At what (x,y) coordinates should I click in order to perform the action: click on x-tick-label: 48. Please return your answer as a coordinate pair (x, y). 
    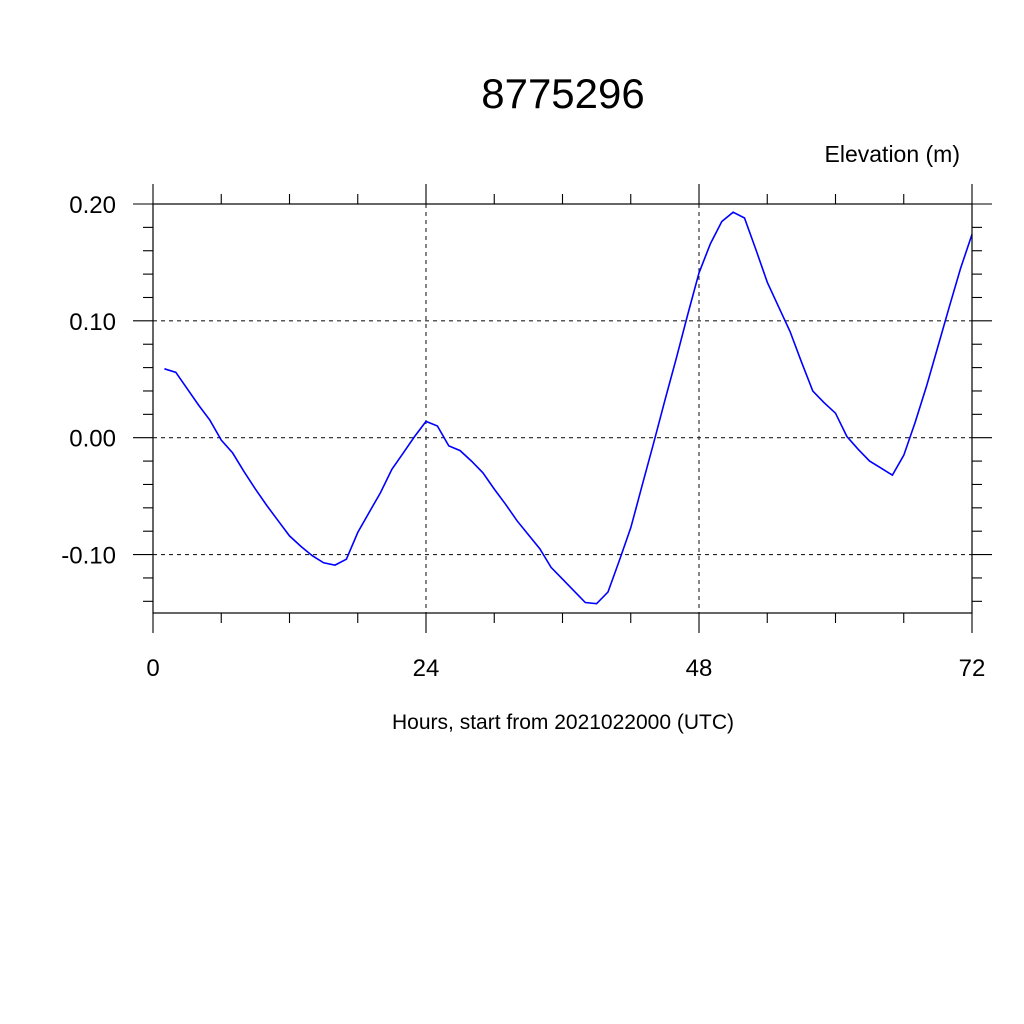
    Looking at the image, I should click on (699, 668).